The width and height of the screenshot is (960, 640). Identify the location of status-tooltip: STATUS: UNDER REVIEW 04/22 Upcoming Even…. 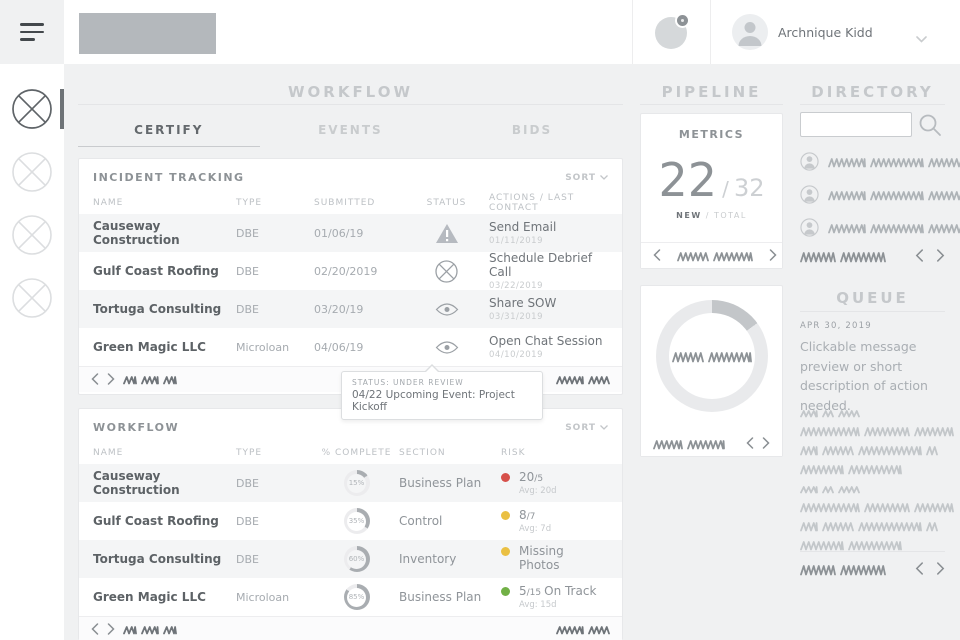
(442, 392).